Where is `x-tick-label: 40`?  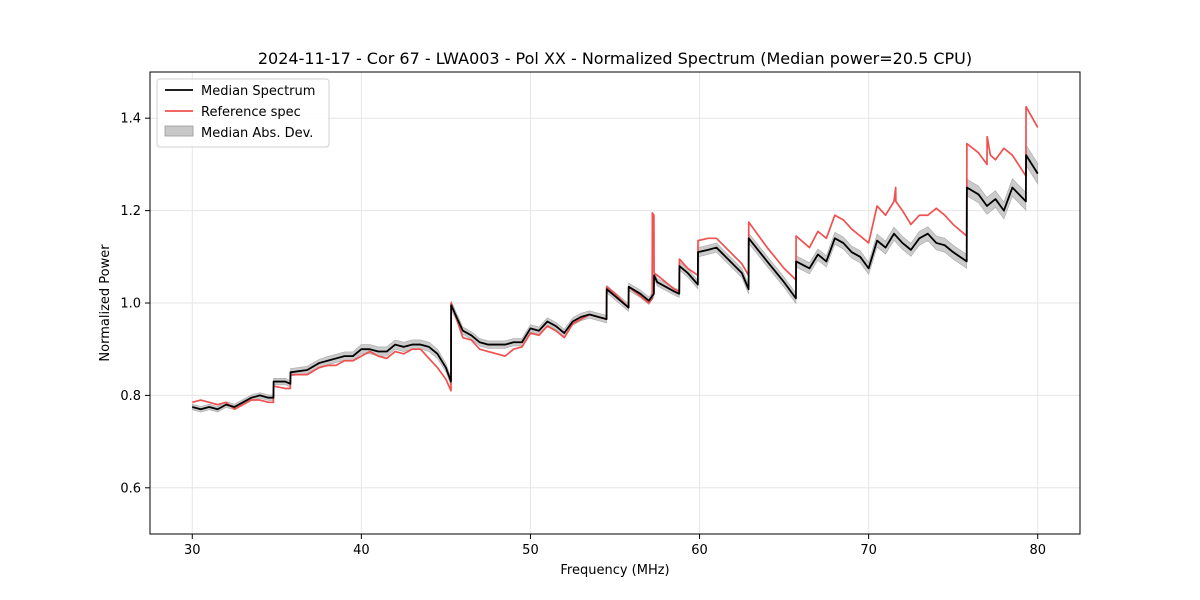
x-tick-label: 40 is located at coordinates (361, 550).